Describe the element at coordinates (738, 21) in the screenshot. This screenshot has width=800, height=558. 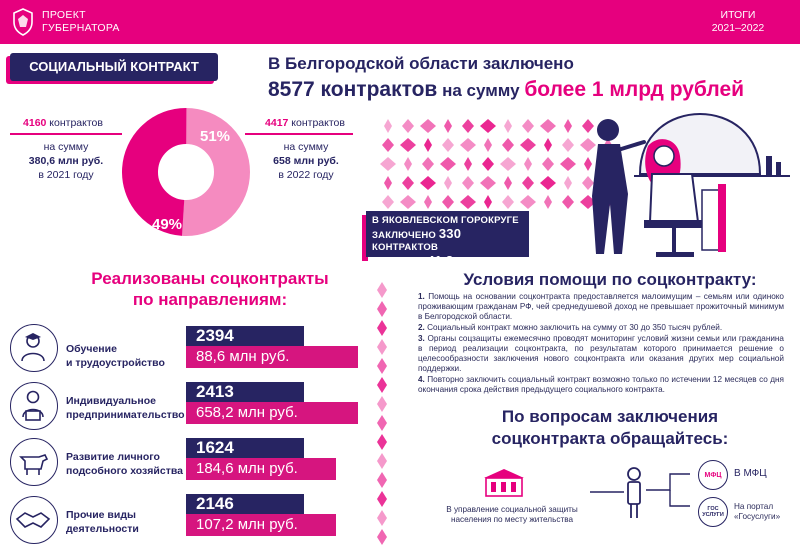
I see `totals-label: ИТОГИ 2021–2022` at that location.